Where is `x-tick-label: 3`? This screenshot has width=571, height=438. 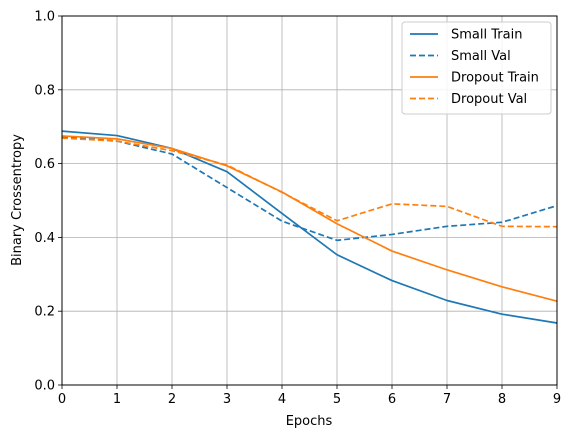 x-tick-label: 3 is located at coordinates (227, 399).